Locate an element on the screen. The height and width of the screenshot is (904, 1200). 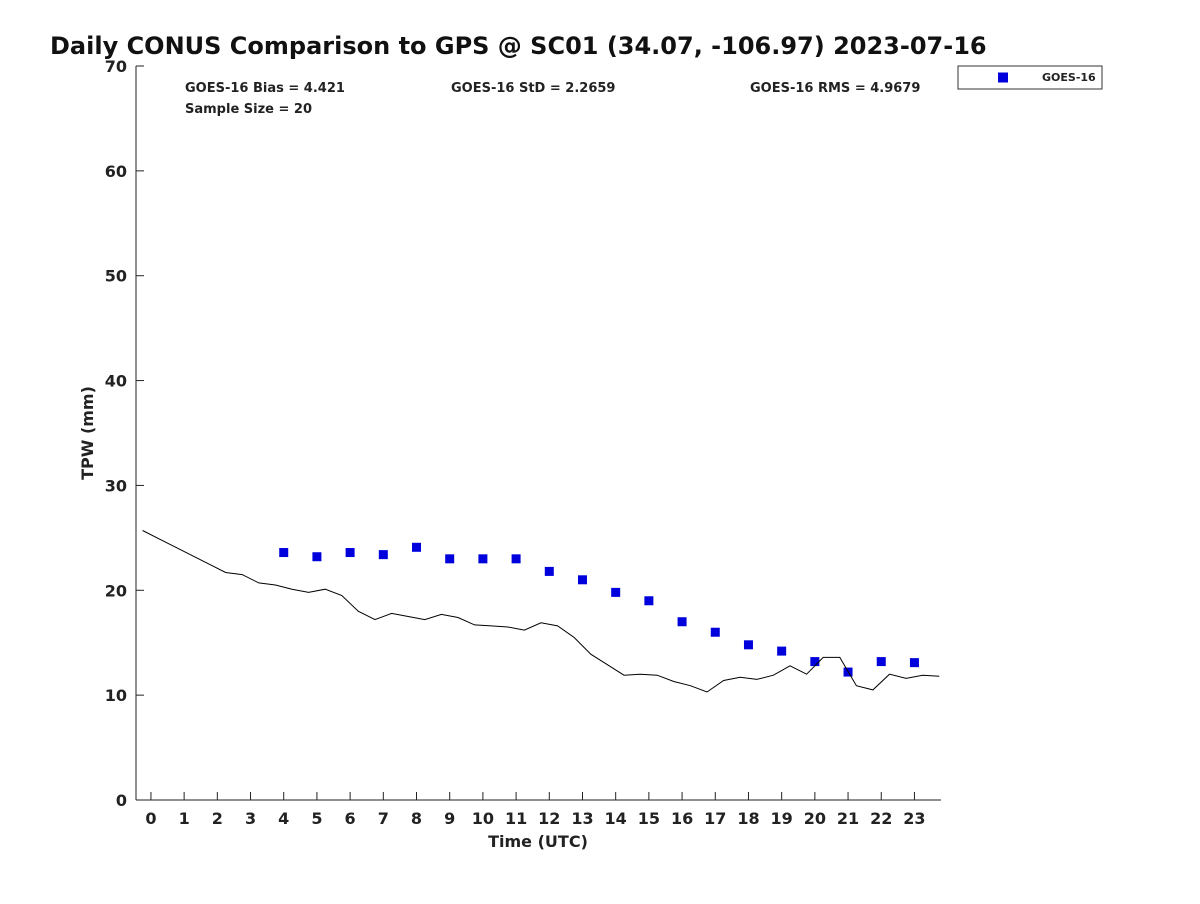
x-tick-label: 19 is located at coordinates (782, 818).